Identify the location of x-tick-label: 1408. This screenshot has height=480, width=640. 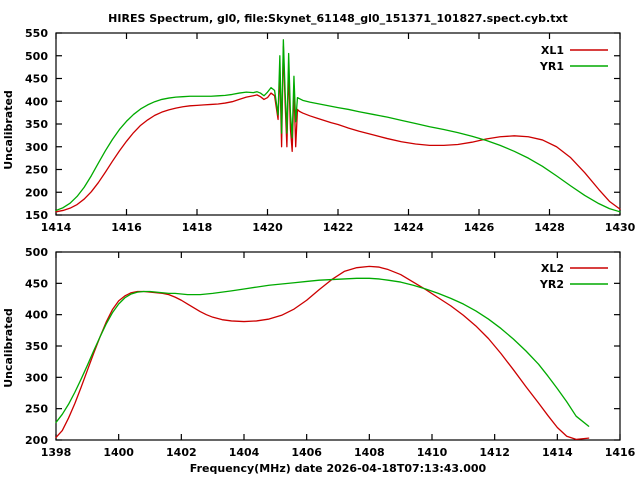
(369, 452).